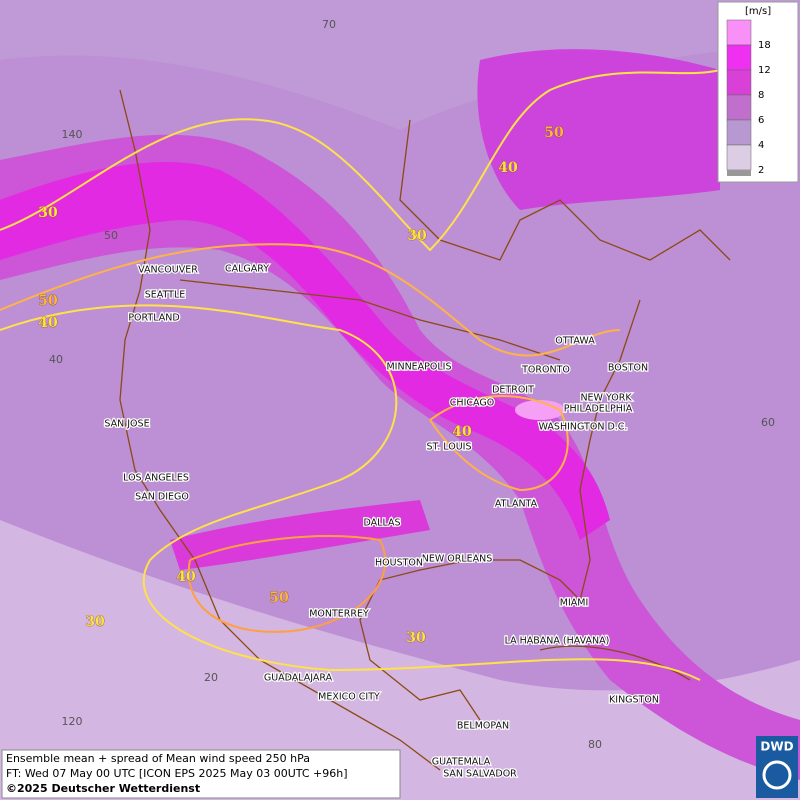  Describe the element at coordinates (758, 11) in the screenshot. I see `legend-unit: [m/s]` at that location.